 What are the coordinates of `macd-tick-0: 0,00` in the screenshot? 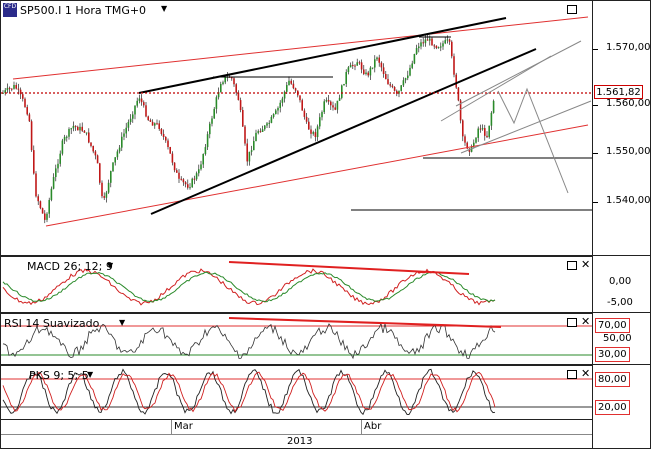 It's located at (620, 281).